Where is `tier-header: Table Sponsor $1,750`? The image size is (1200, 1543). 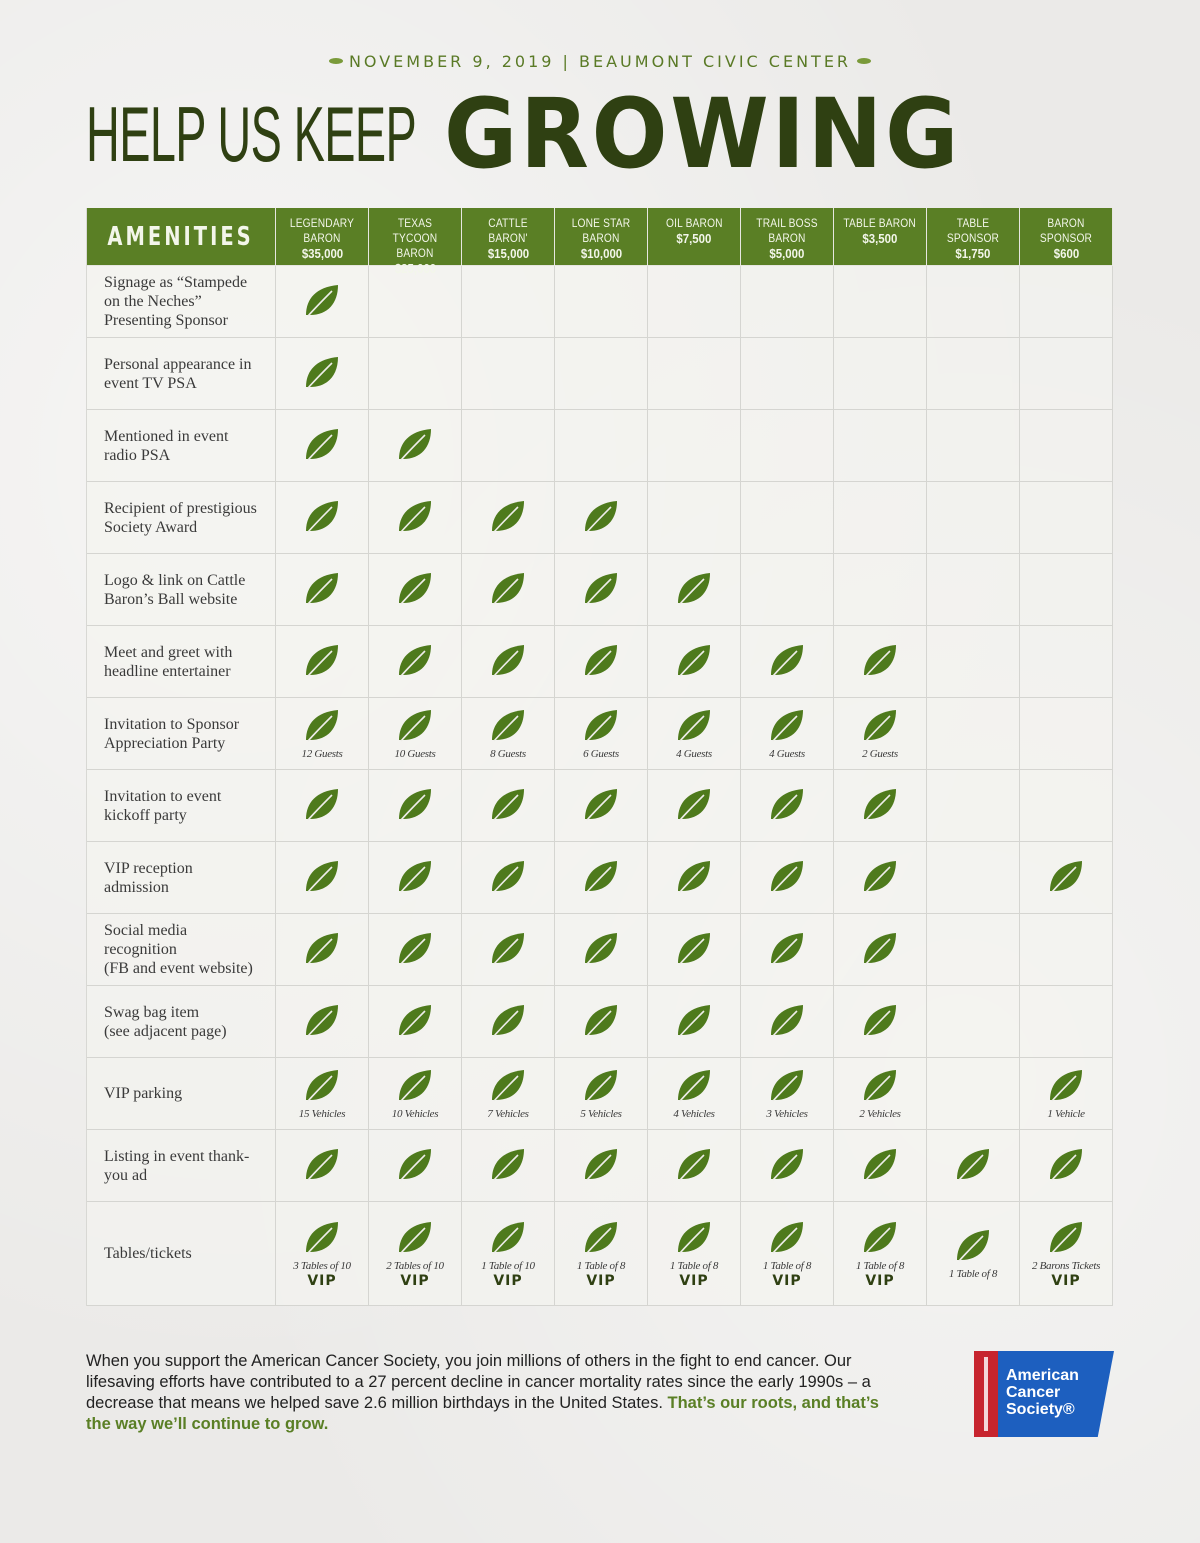
tier-header: Table Sponsor $1,750 is located at coordinates (973, 237).